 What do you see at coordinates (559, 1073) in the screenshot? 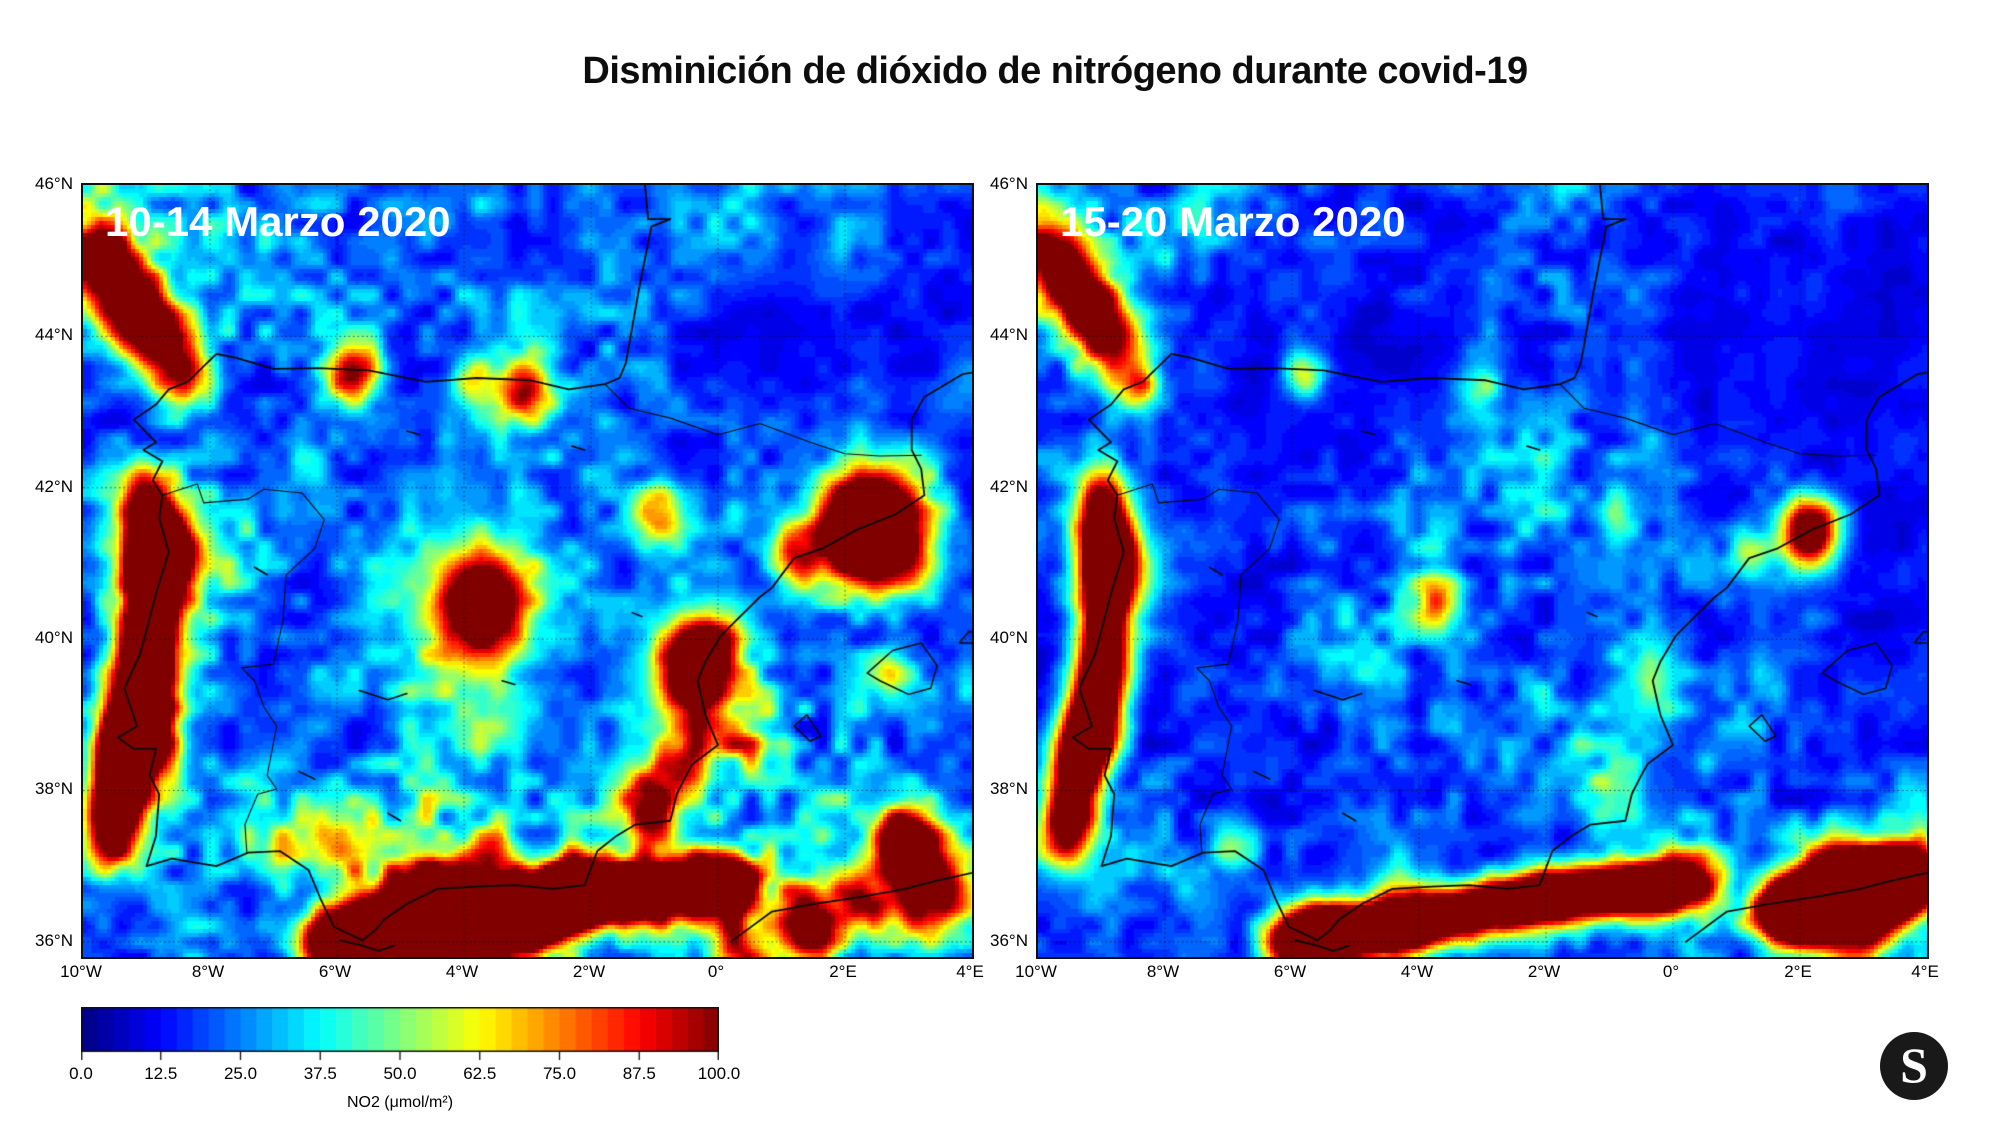
I see `colorbar-tick-label: 75.0` at bounding box center [559, 1073].